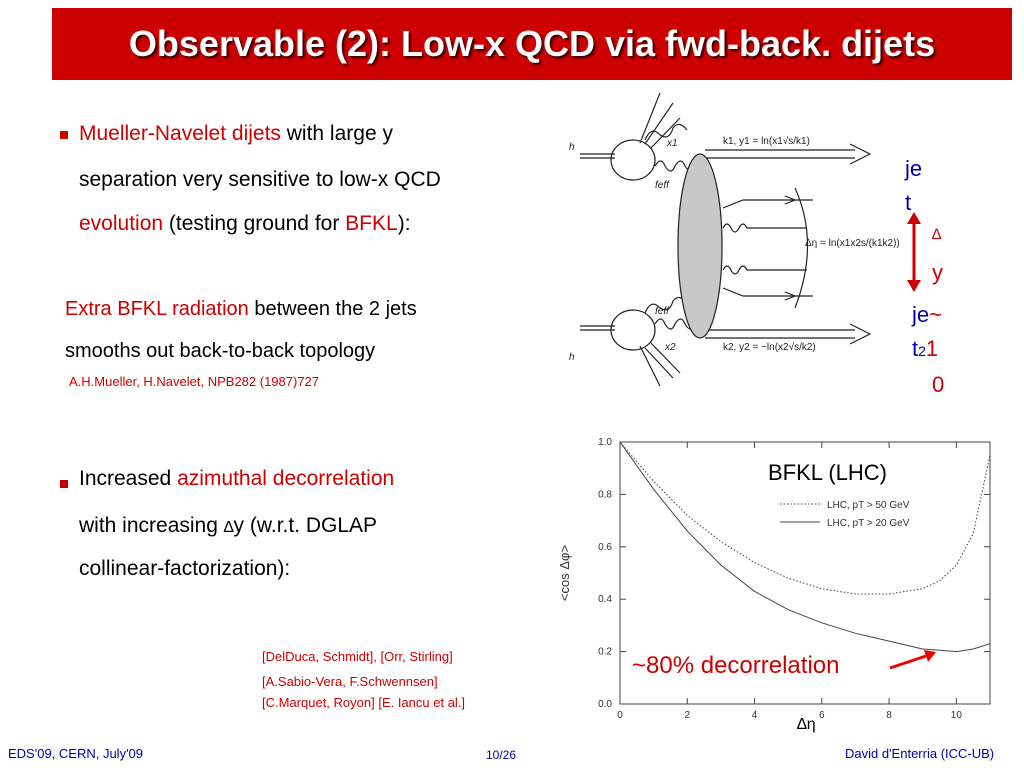 The width and height of the screenshot is (1024, 768). What do you see at coordinates (336, 133) in the screenshot?
I see `bullet1-line1-rest: with large y` at bounding box center [336, 133].